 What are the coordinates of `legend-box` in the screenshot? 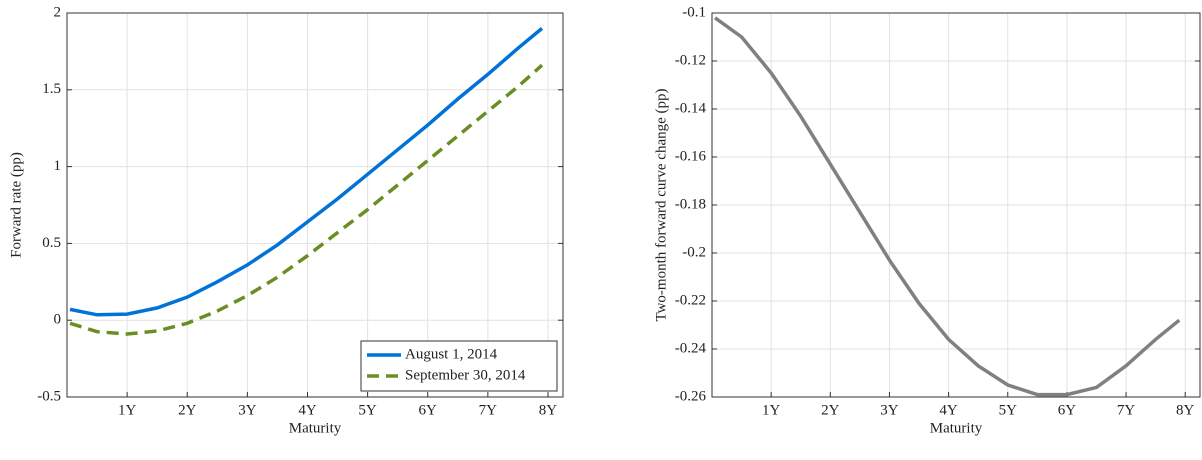 It's located at (459, 366).